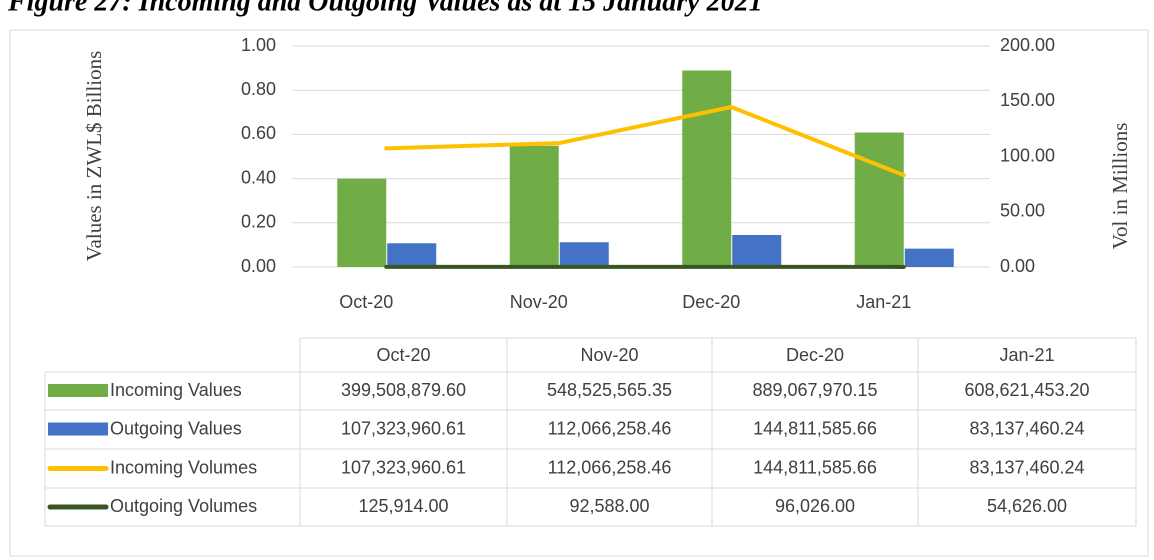  What do you see at coordinates (176, 428) in the screenshot?
I see `legend-label: Outgoing Values` at bounding box center [176, 428].